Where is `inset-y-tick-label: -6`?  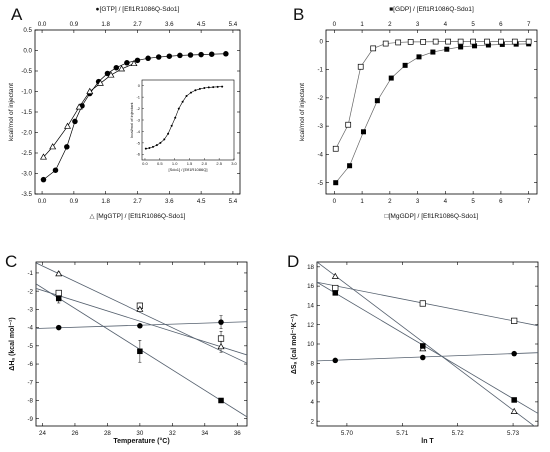
inset-y-tick-label: -6 is located at coordinates (138, 154).